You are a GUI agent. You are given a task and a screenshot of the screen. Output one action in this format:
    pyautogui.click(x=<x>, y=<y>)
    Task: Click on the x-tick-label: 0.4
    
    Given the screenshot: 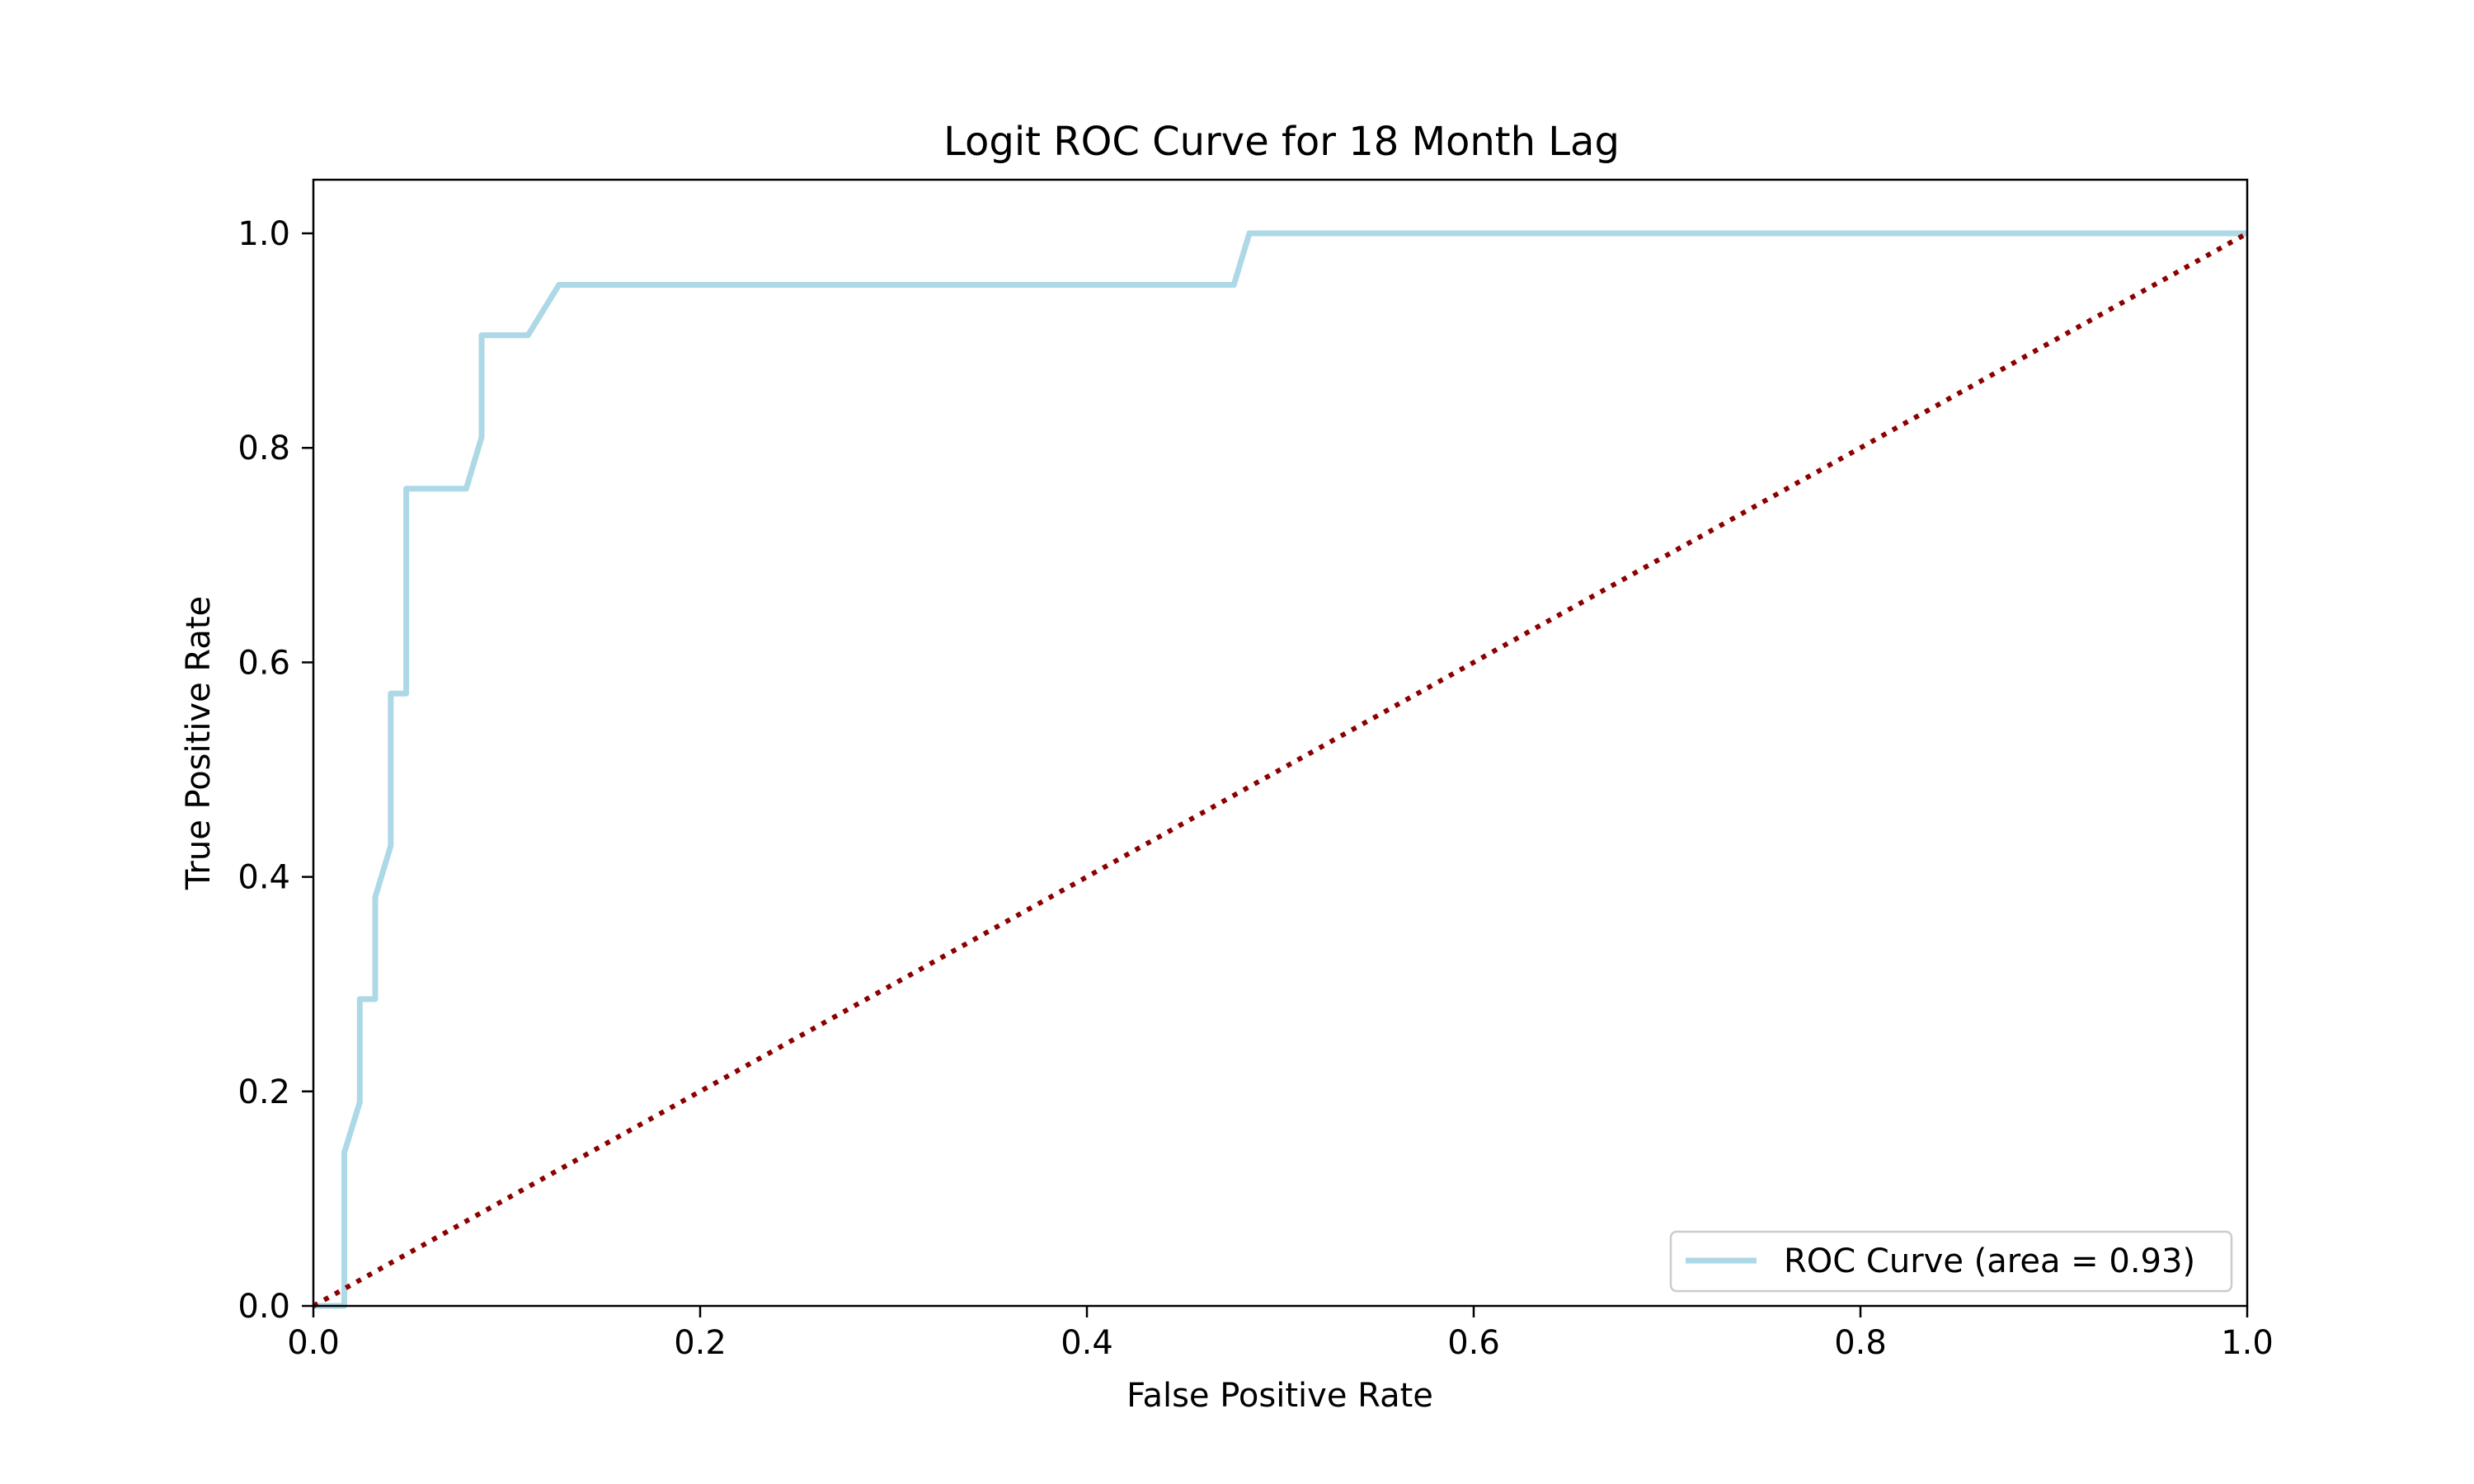 What is the action you would take?
    pyautogui.click(x=1087, y=1343)
    